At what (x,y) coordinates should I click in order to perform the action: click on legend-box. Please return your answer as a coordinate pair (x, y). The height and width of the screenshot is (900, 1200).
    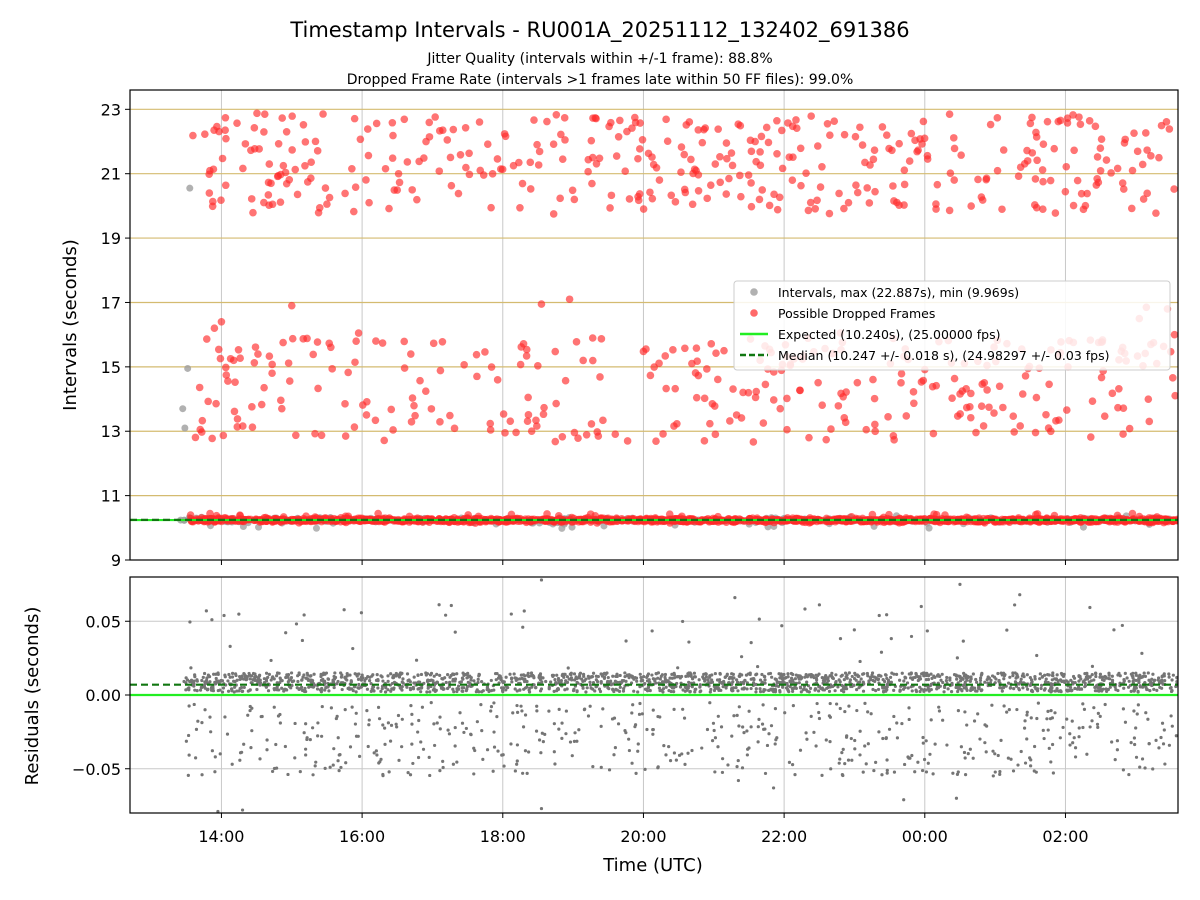
    Looking at the image, I should click on (952, 325).